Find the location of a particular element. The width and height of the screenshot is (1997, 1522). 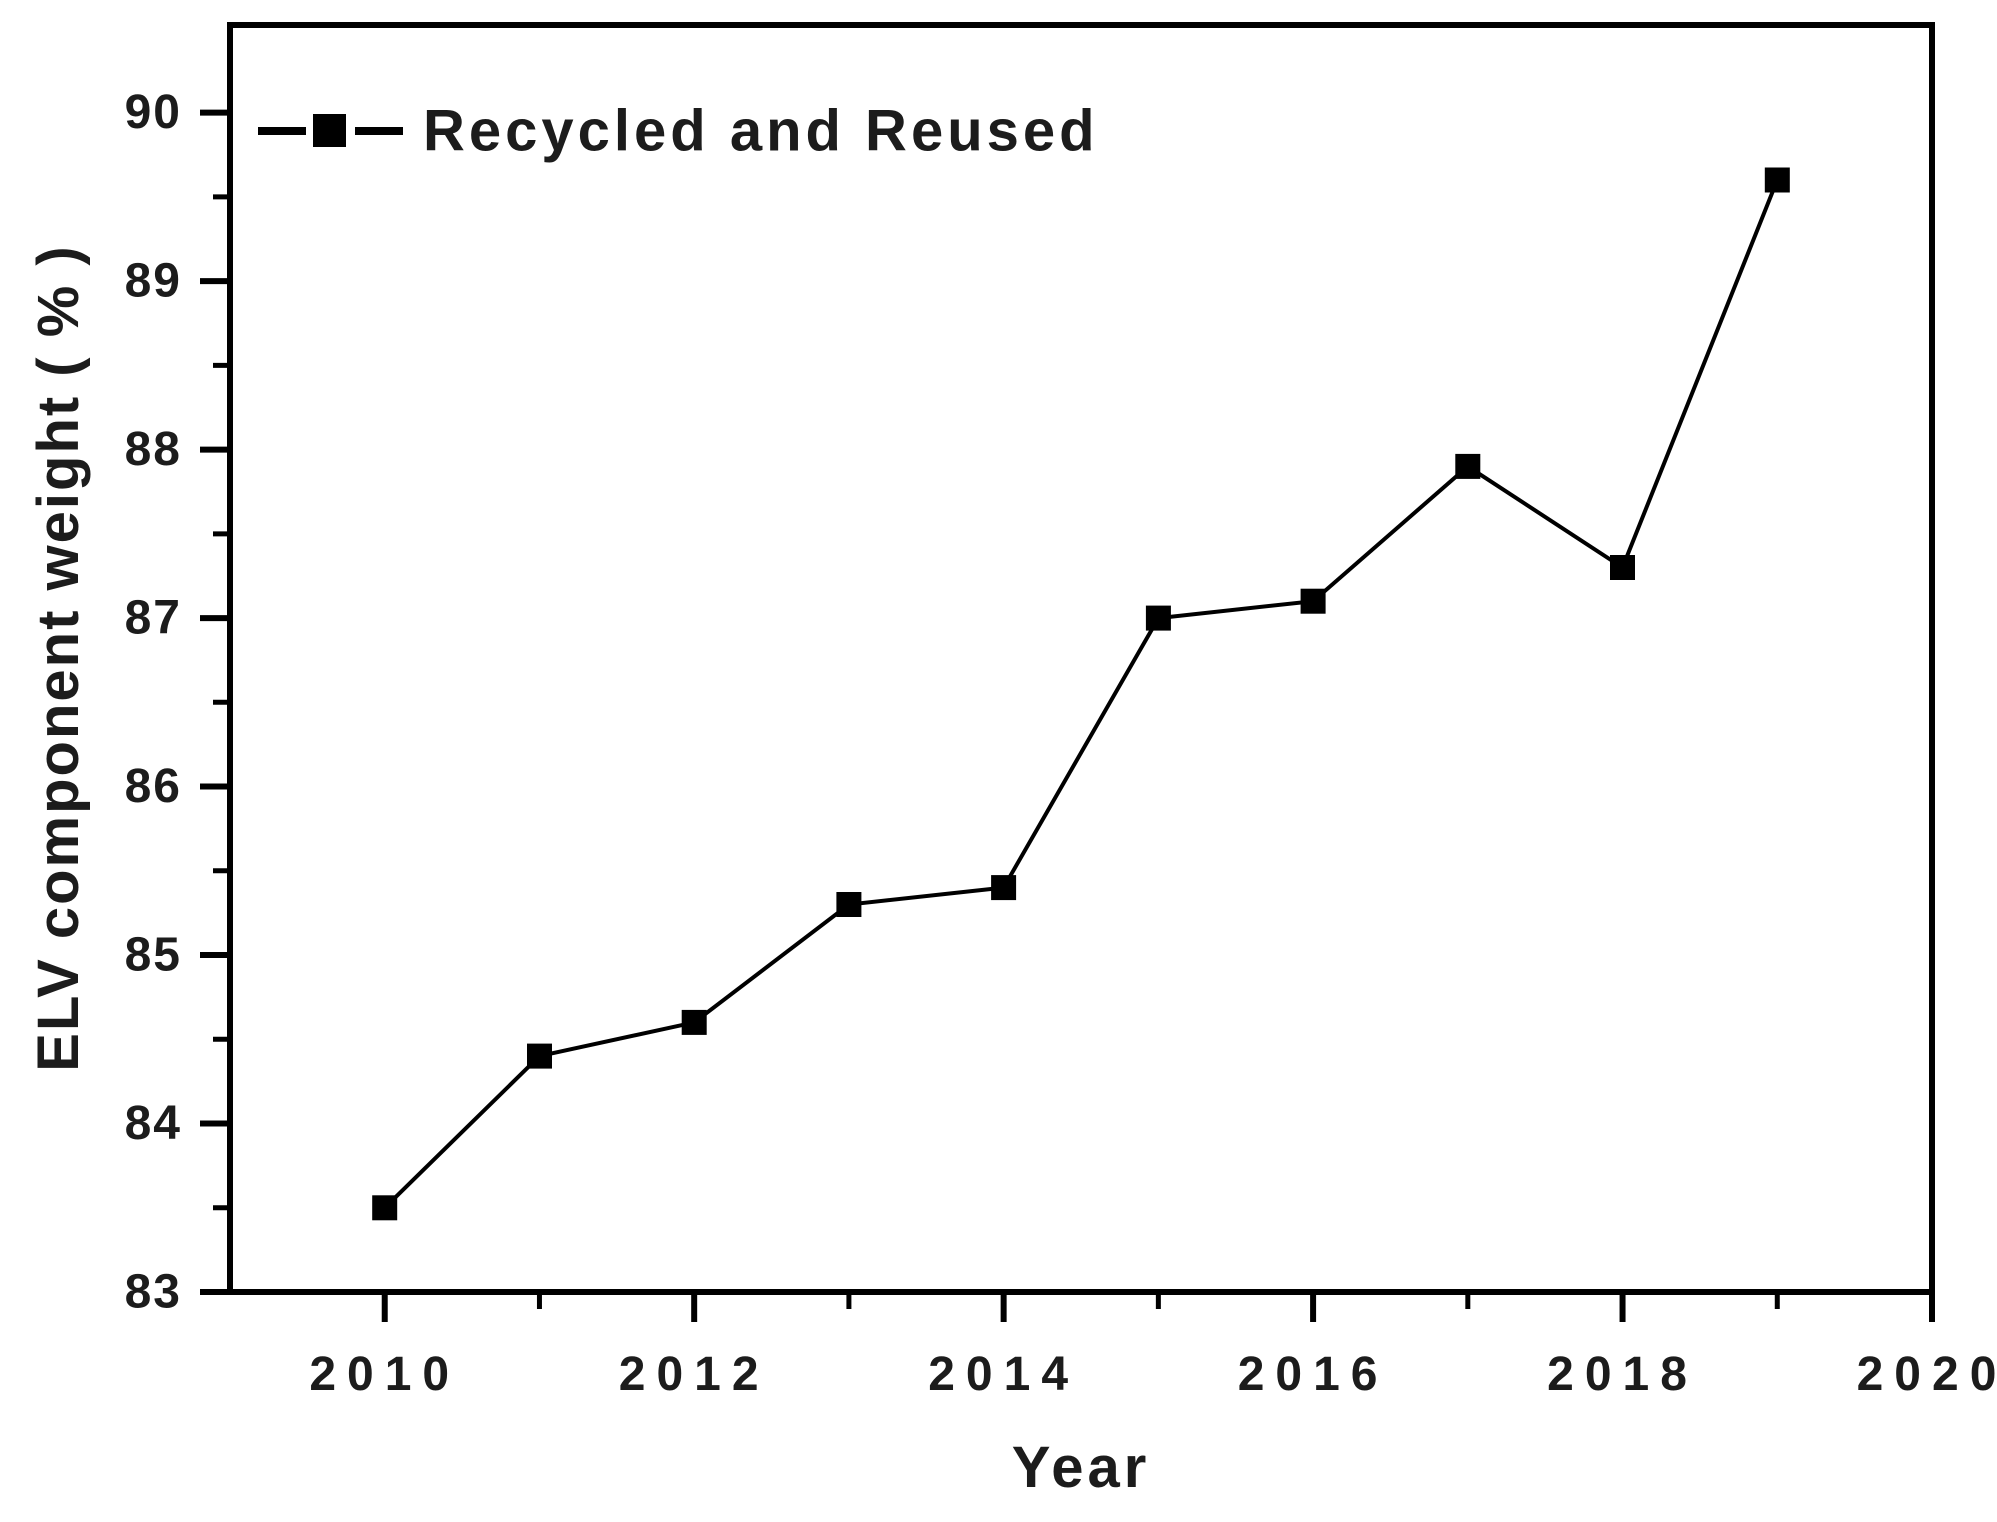

legend-label: Recycled and Reused is located at coordinates (761, 131).